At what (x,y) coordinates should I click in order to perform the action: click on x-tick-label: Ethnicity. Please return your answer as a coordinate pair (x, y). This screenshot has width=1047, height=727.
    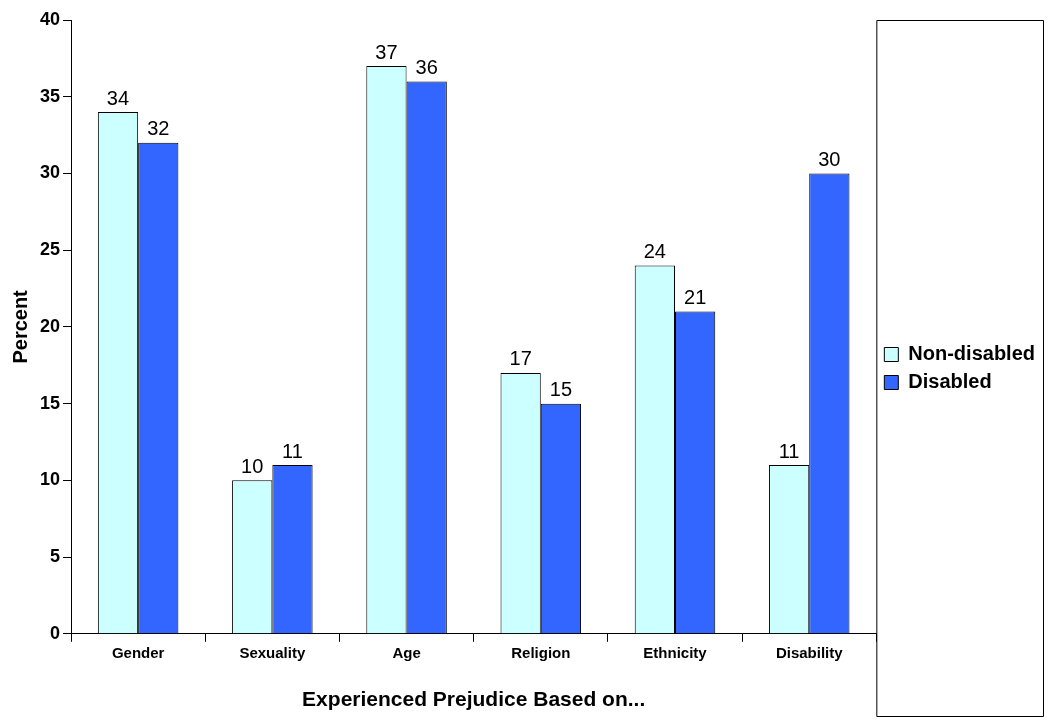
    Looking at the image, I should click on (675, 652).